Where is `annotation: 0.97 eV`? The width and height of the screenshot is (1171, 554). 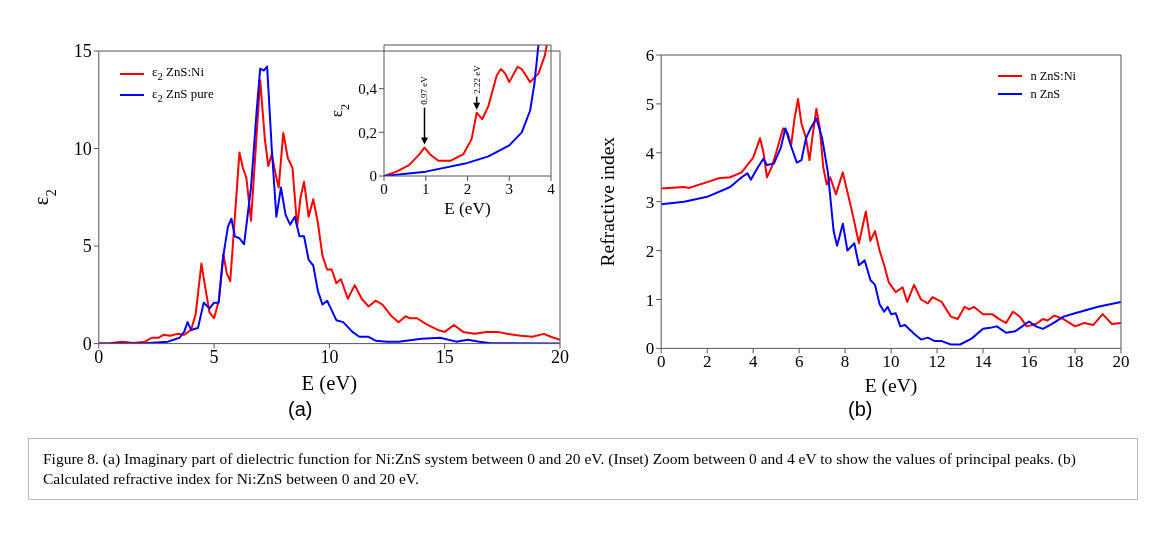 annotation: 0.97 eV is located at coordinates (424, 90).